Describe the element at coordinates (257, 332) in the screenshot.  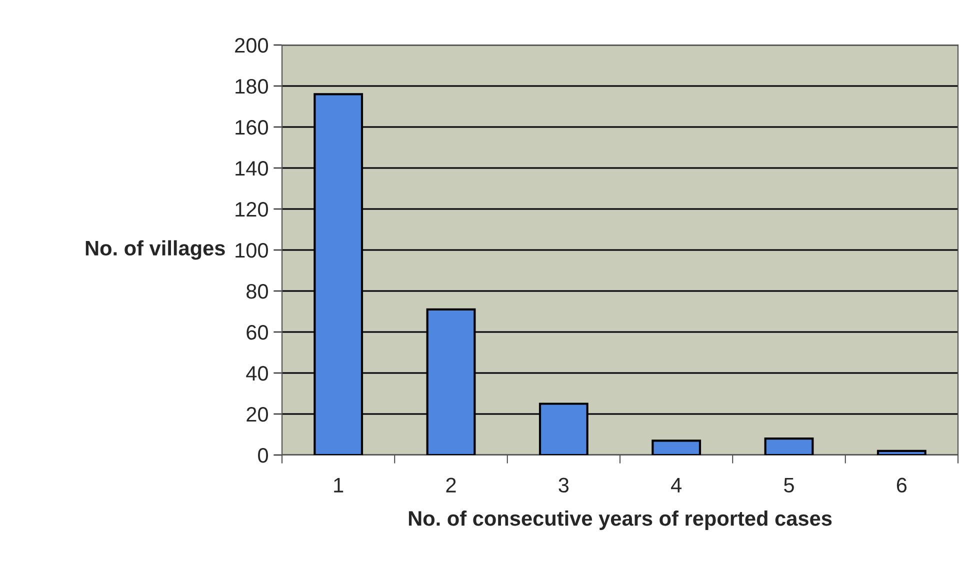
I see `y-tick-label: 60` at that location.